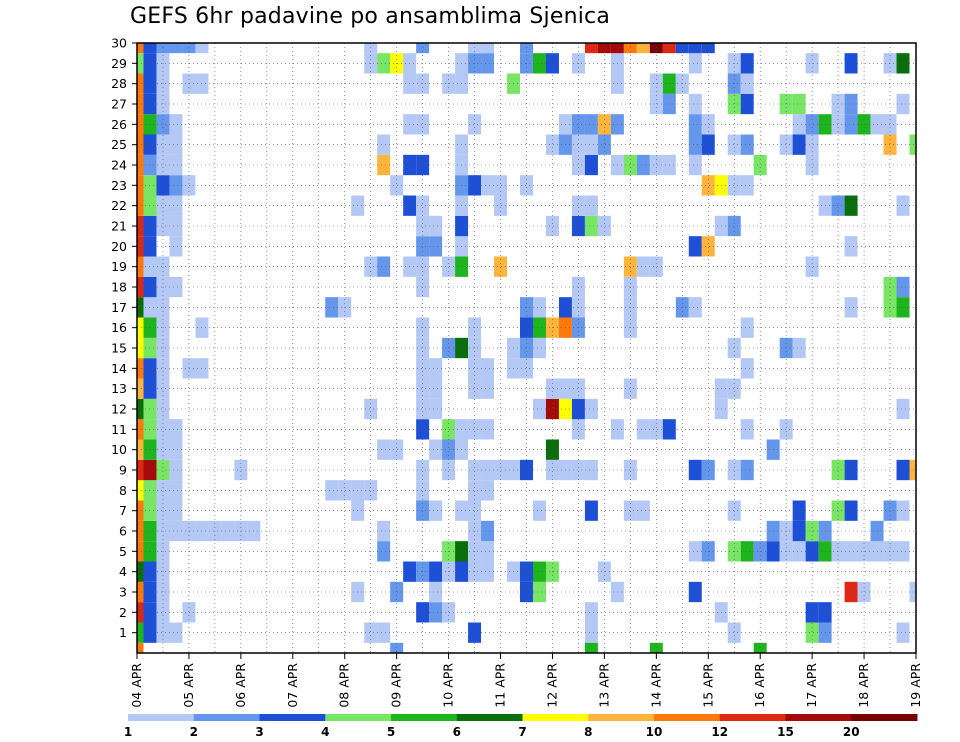 The image size is (960, 742). What do you see at coordinates (522, 732) in the screenshot?
I see `legend-label: 7` at bounding box center [522, 732].